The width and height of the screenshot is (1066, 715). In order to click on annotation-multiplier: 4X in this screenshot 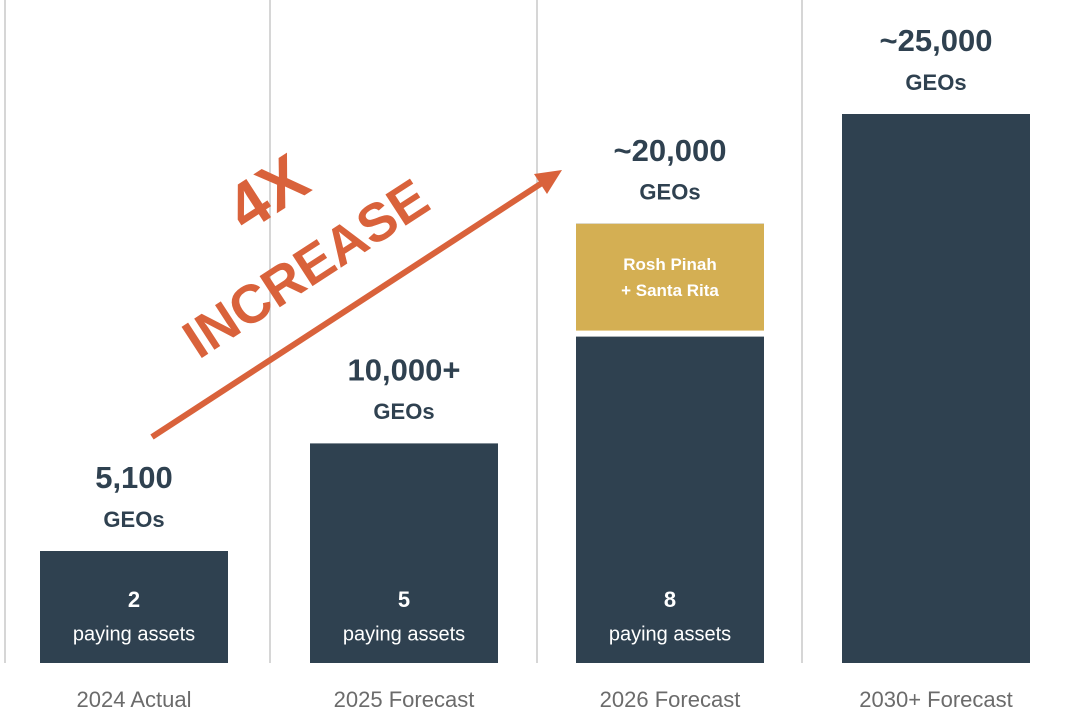, I will do `click(267, 192)`.